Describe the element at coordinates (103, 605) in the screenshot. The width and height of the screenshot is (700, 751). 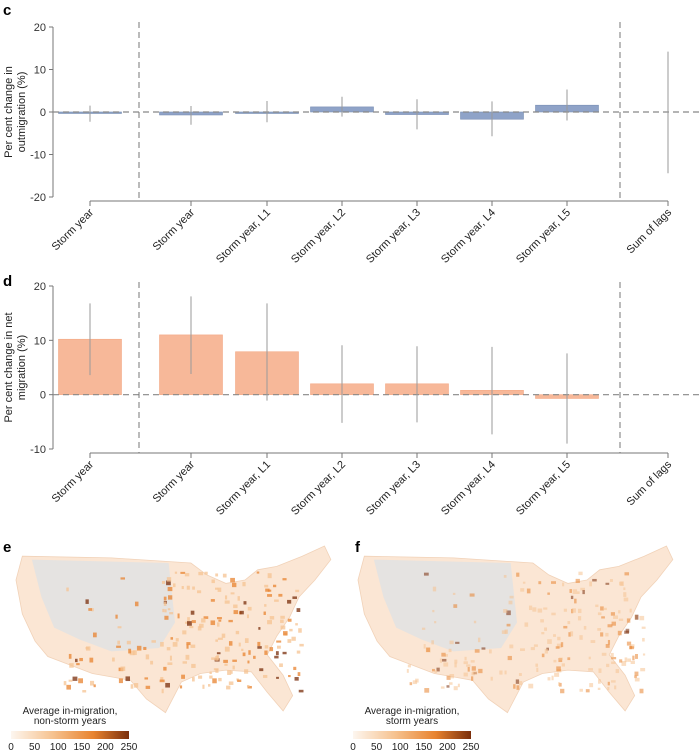
I see `no-data-region` at that location.